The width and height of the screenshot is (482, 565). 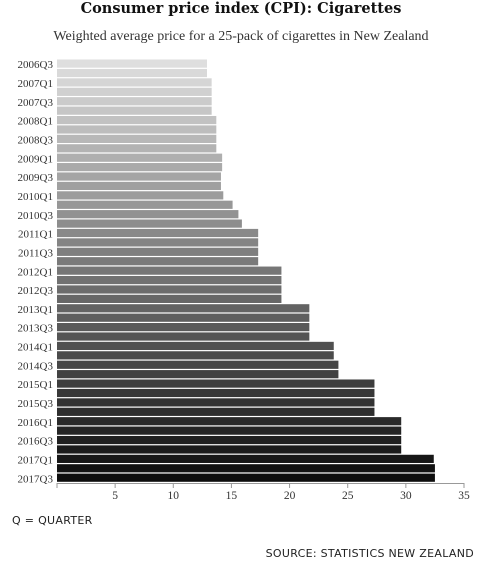 I want to click on y-tick-label-2017Q1: 2017Q1, so click(x=35, y=460).